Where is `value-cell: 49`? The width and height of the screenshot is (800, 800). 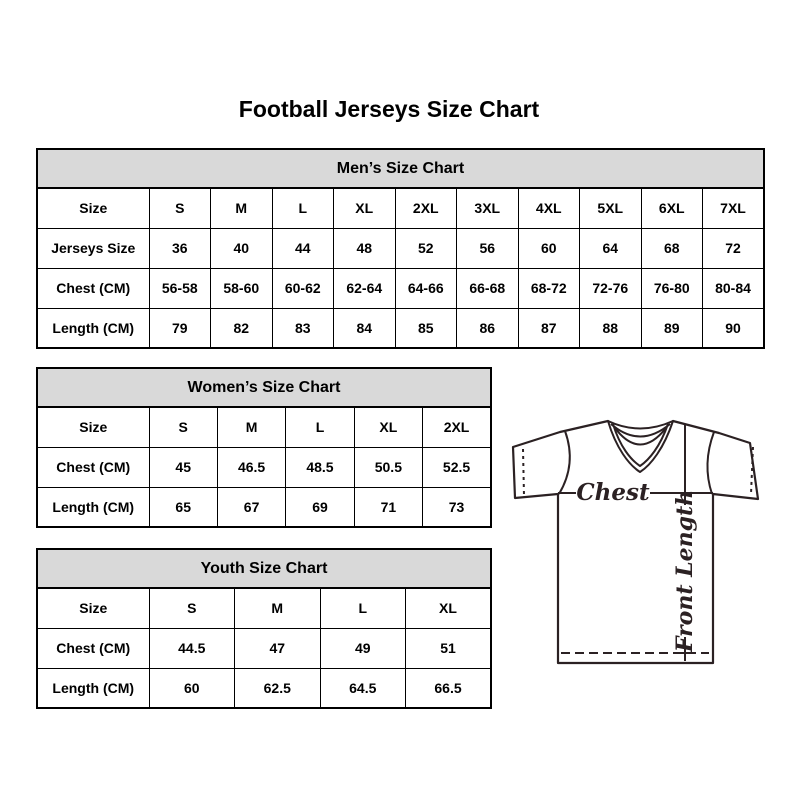 value-cell: 49 is located at coordinates (362, 648).